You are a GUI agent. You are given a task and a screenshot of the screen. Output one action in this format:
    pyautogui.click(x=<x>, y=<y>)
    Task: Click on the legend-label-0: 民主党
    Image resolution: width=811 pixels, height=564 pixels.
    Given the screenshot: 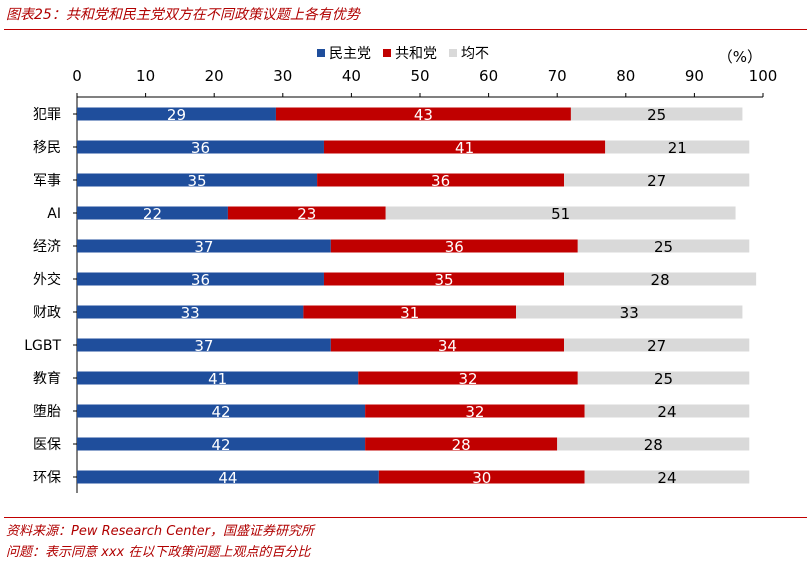 What is the action you would take?
    pyautogui.click(x=350, y=54)
    